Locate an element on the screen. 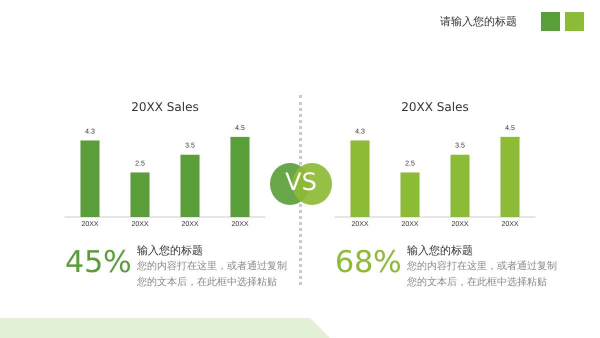 Image resolution: width=600 pixels, height=338 pixels. text: 68% is located at coordinates (368, 262).